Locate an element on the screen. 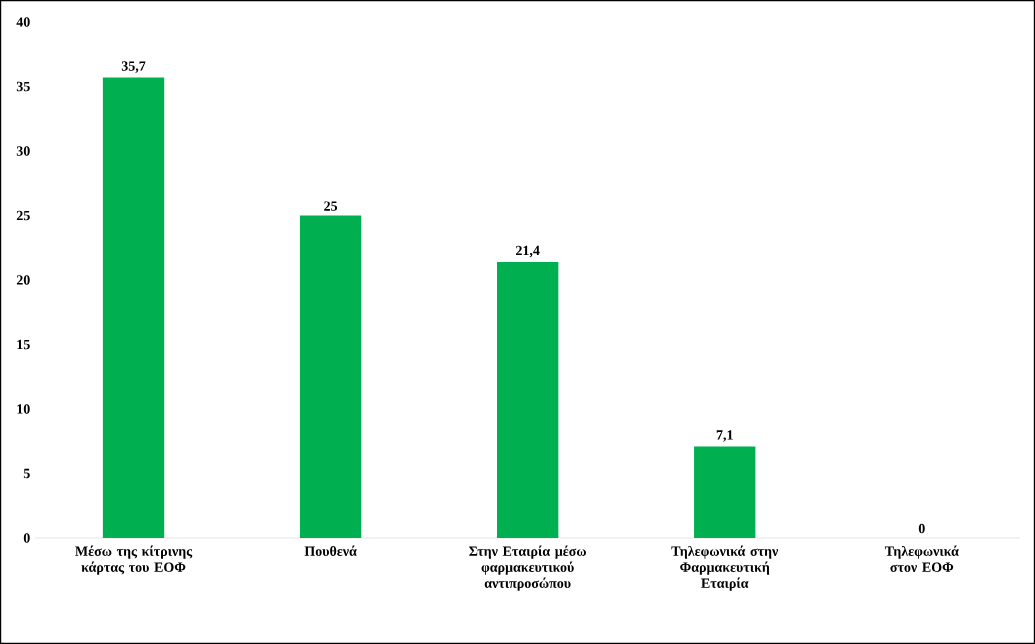 This screenshot has height=644, width=1035. data-label: 25 is located at coordinates (331, 206).